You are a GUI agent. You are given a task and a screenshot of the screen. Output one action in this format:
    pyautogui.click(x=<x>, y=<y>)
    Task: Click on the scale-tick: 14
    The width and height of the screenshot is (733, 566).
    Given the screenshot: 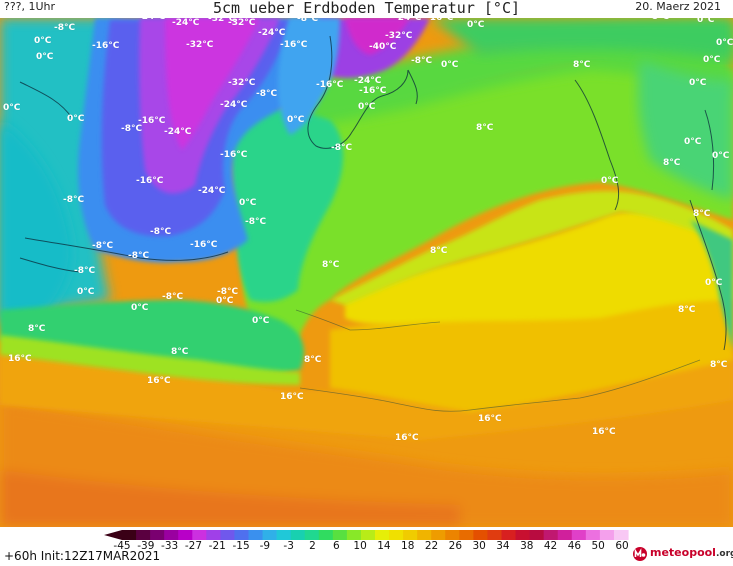 What is the action you would take?
    pyautogui.click(x=384, y=546)
    